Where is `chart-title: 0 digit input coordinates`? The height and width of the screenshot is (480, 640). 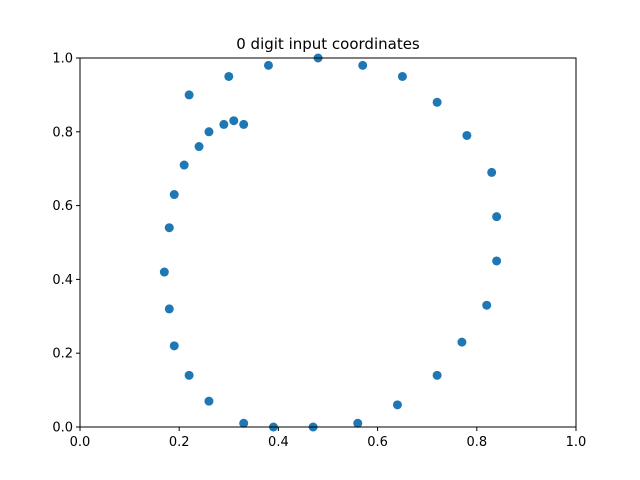 chart-title: 0 digit input coordinates is located at coordinates (328, 44).